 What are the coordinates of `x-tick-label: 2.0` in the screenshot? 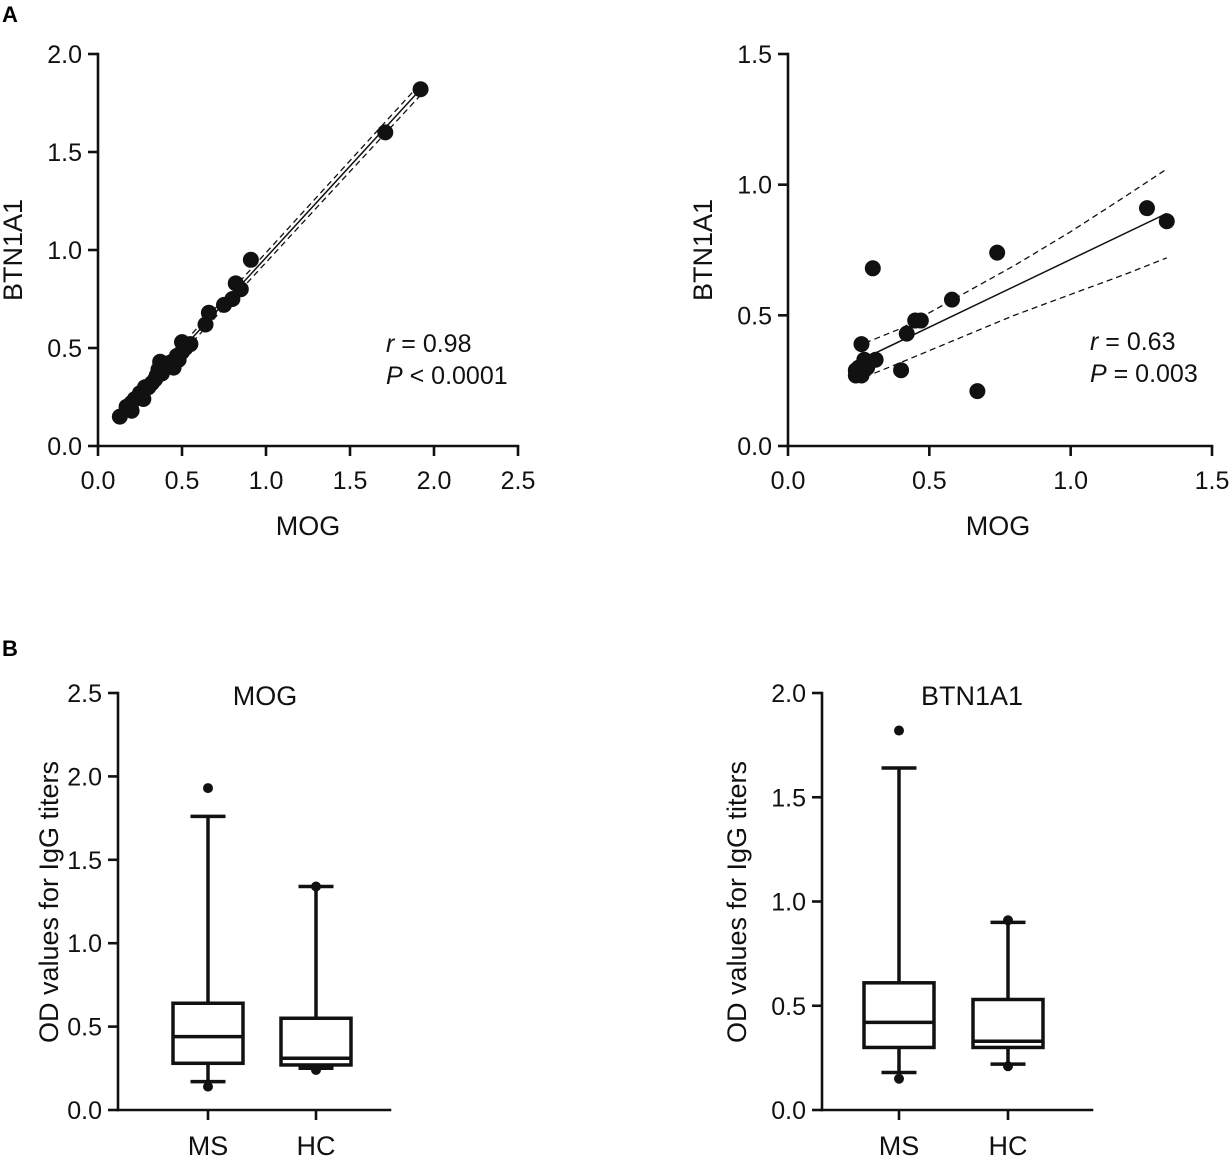 It's located at (434, 481).